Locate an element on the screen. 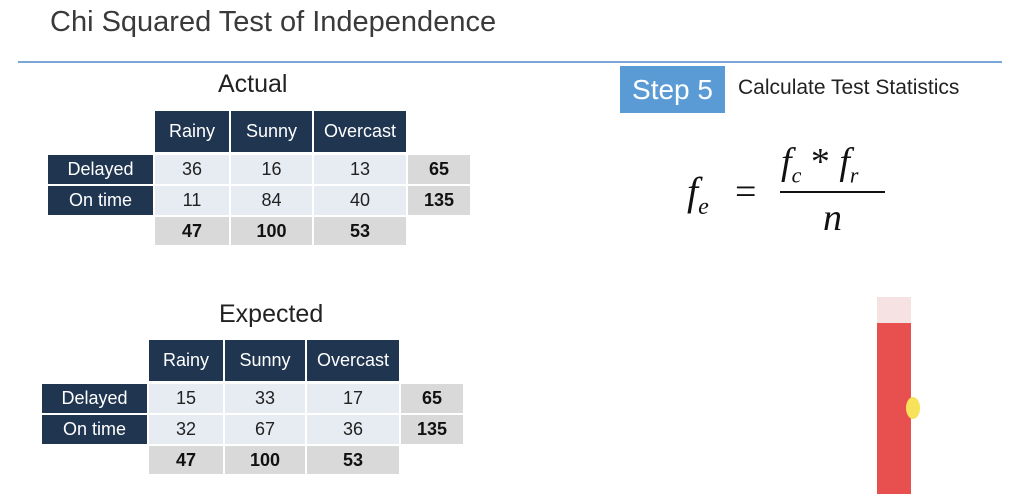 The width and height of the screenshot is (1015, 501). slide-title: Chi Squared Test of Independence is located at coordinates (273, 22).